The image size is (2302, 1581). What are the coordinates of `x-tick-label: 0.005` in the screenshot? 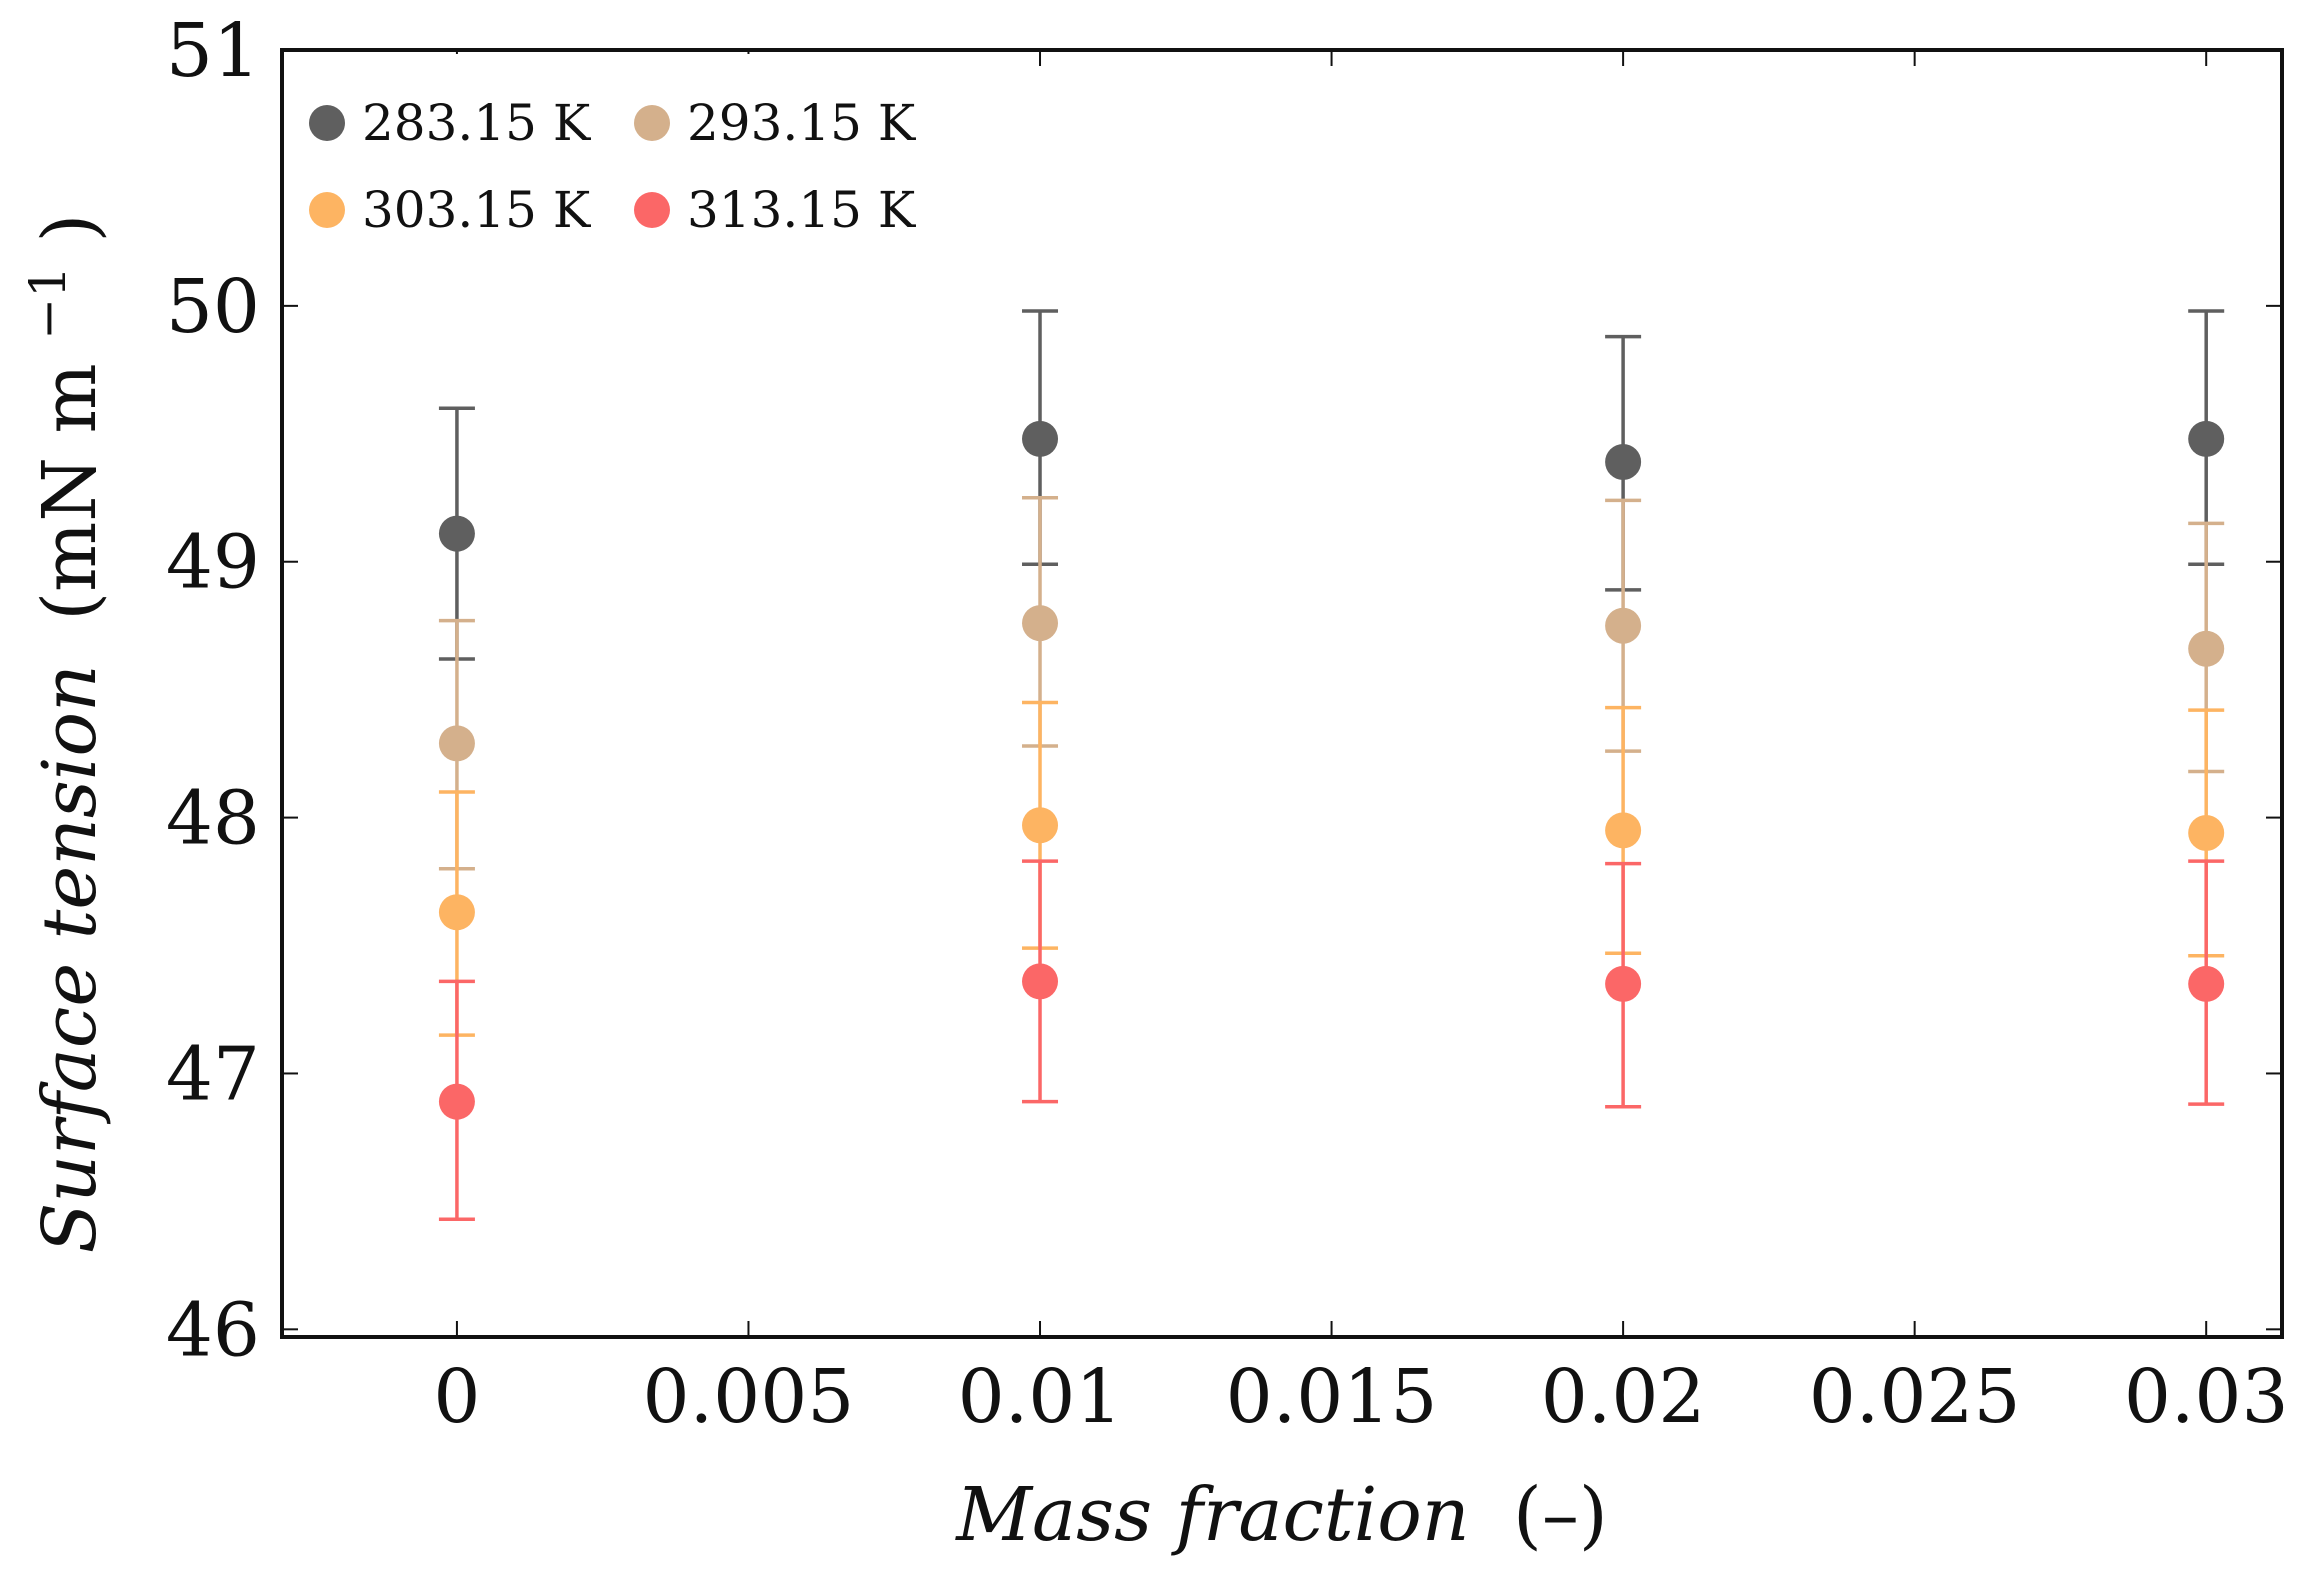 It's located at (749, 1397).